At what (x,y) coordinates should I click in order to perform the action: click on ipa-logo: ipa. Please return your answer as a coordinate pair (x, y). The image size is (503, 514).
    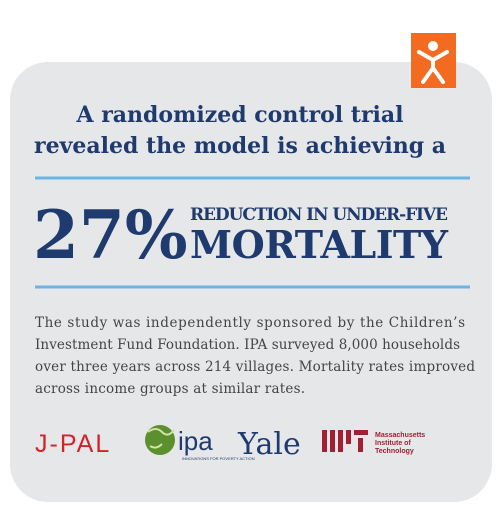
    Looking at the image, I should click on (195, 441).